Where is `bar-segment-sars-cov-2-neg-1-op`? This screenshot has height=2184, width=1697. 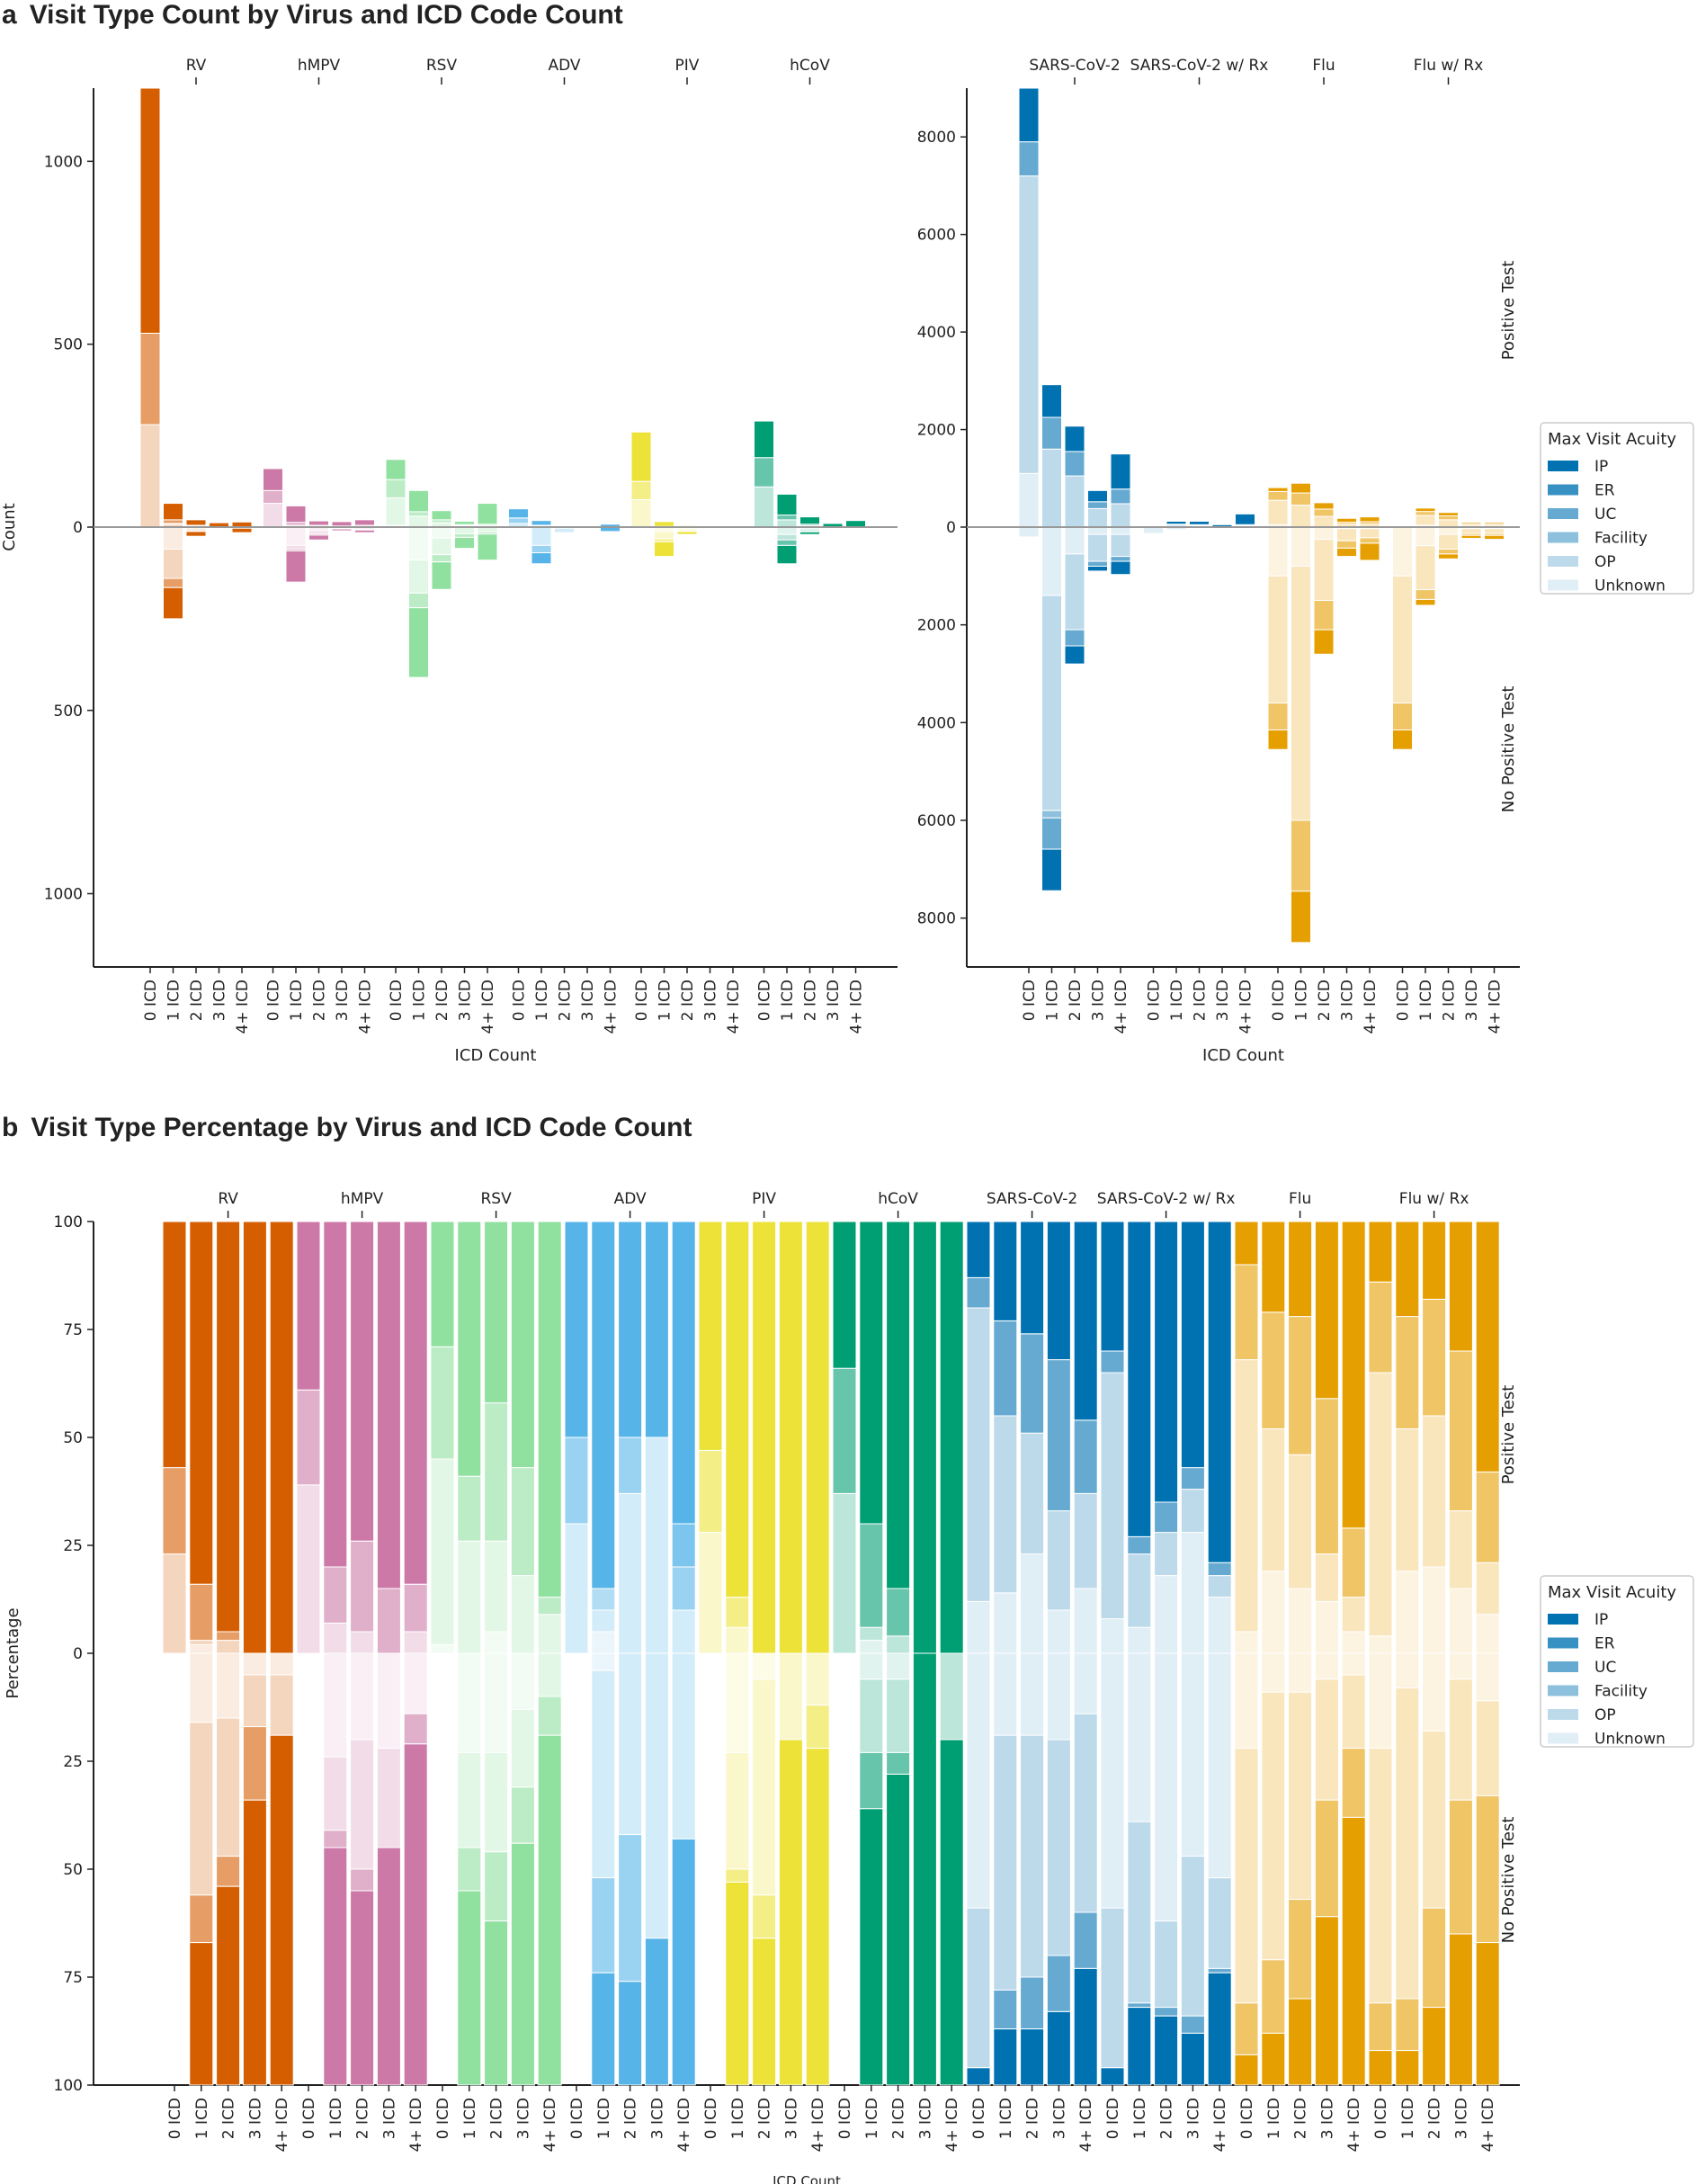
bar-segment-sars-cov-2-neg-1-op is located at coordinates (1051, 703).